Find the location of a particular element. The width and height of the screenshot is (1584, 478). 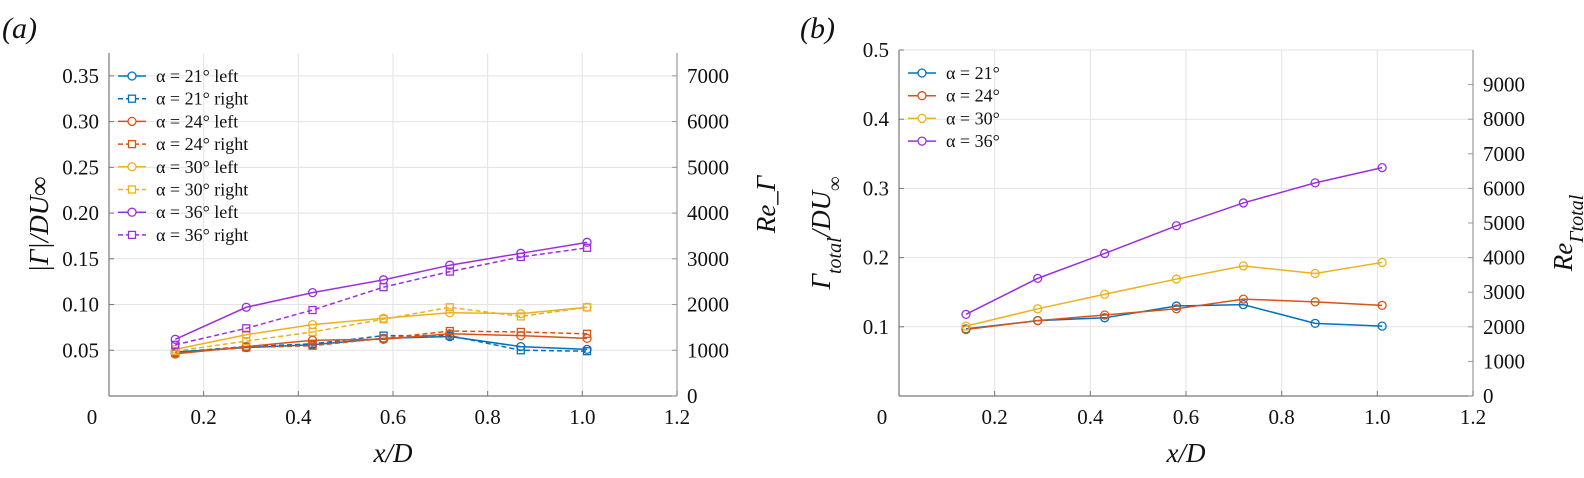

y-tick-label-right: 0 is located at coordinates (1488, 396).